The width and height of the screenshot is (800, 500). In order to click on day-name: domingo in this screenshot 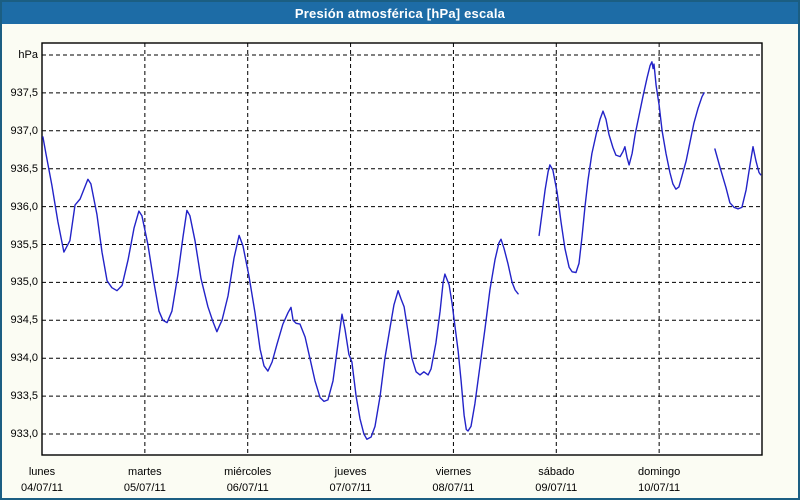, I will do `click(659, 472)`.